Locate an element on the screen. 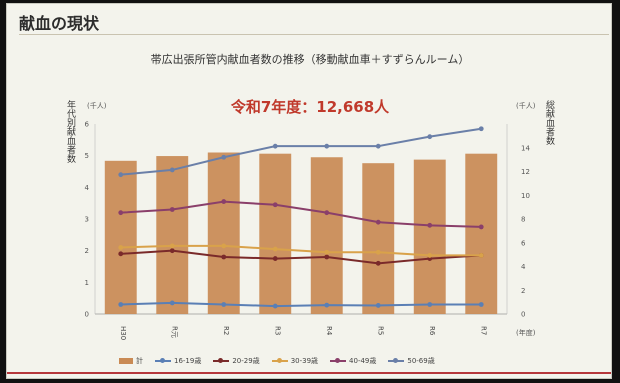  y-tick-right-2: 4 is located at coordinates (523, 267).